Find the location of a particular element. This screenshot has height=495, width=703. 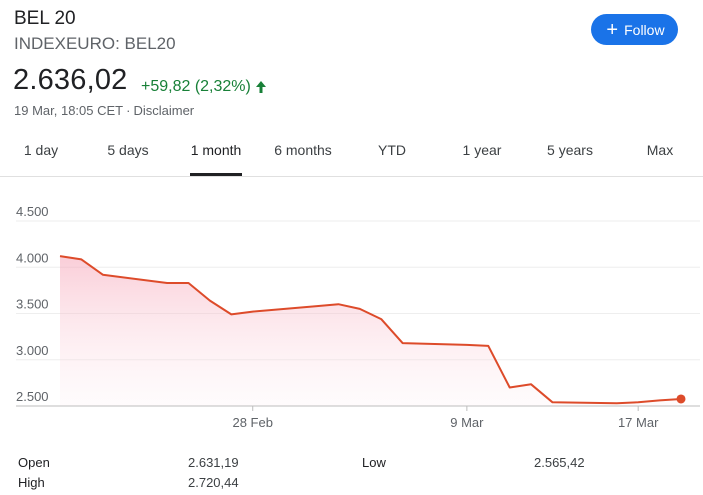

key-stats: Open 2.631,19 Low 2.565,42 High 2.720,44 is located at coordinates (351, 473).